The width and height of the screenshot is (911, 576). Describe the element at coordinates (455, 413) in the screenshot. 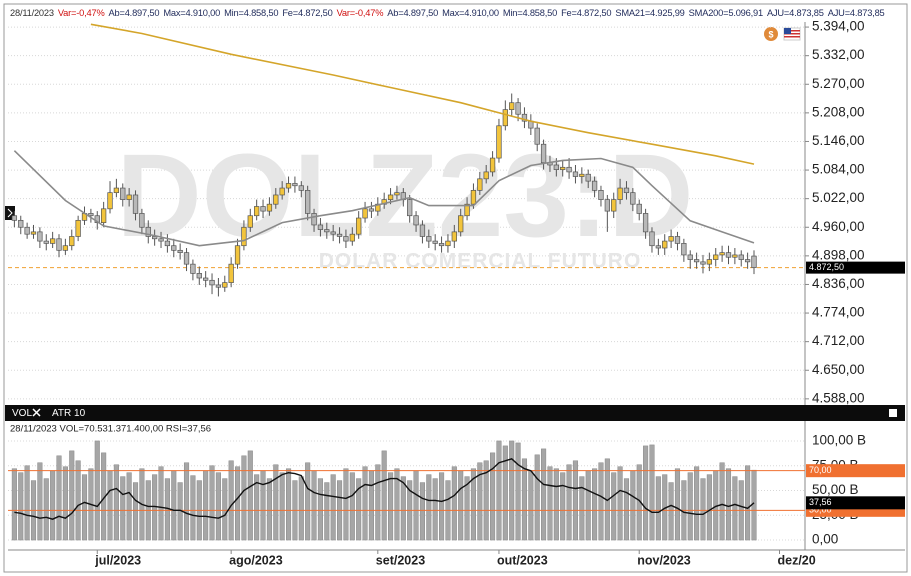

I see `indicator-tab-bar` at that location.